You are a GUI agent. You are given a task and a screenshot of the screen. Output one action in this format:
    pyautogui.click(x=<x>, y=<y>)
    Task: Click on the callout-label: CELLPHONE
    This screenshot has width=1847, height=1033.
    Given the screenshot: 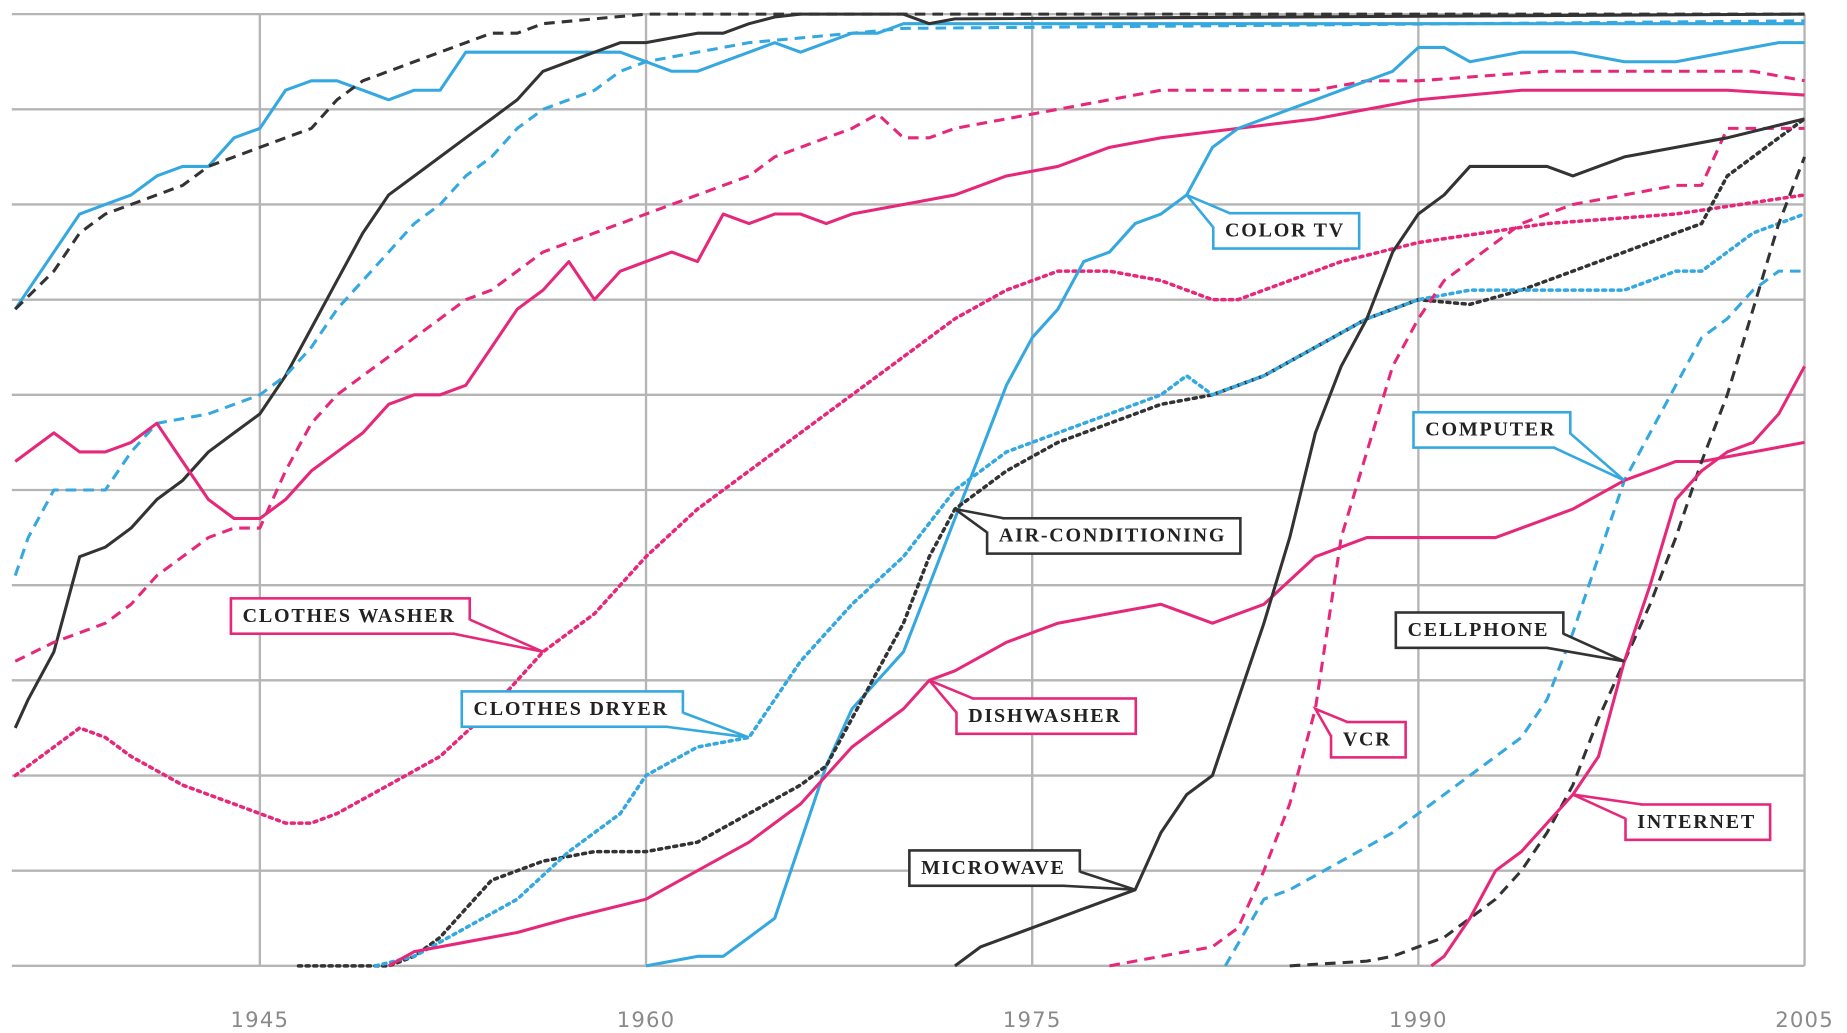 What is the action you would take?
    pyautogui.click(x=1479, y=630)
    